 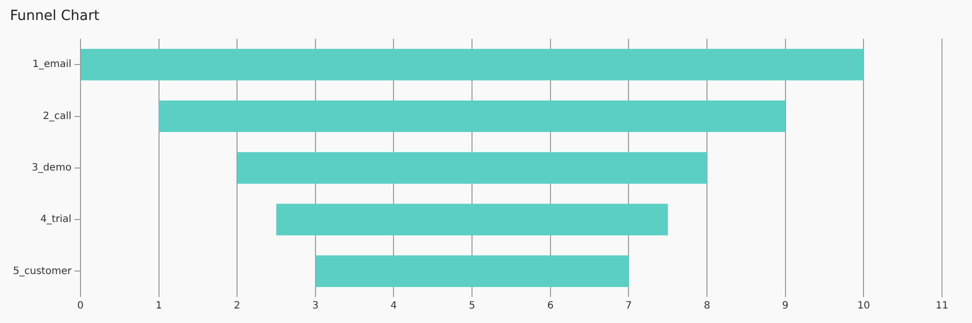 What do you see at coordinates (550, 306) in the screenshot?
I see `x-tick-label: 6` at bounding box center [550, 306].